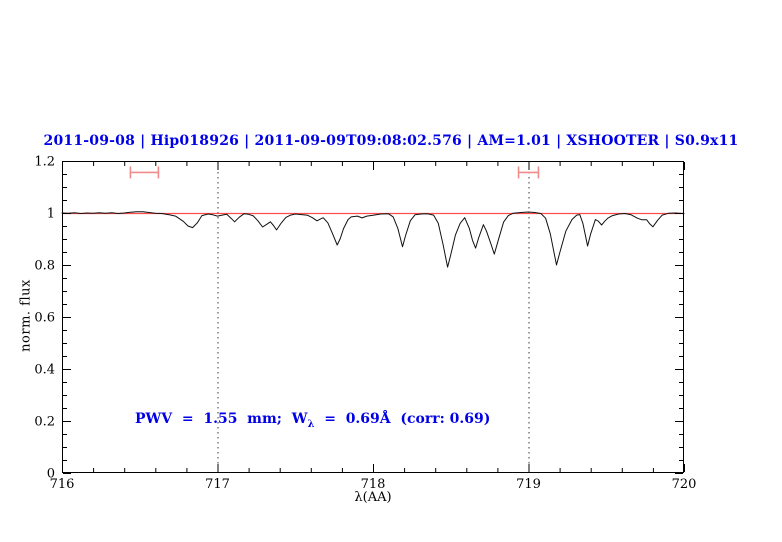 The image size is (782, 542). What do you see at coordinates (44, 266) in the screenshot?
I see `y-tick-label-0.8: 0.8` at bounding box center [44, 266].